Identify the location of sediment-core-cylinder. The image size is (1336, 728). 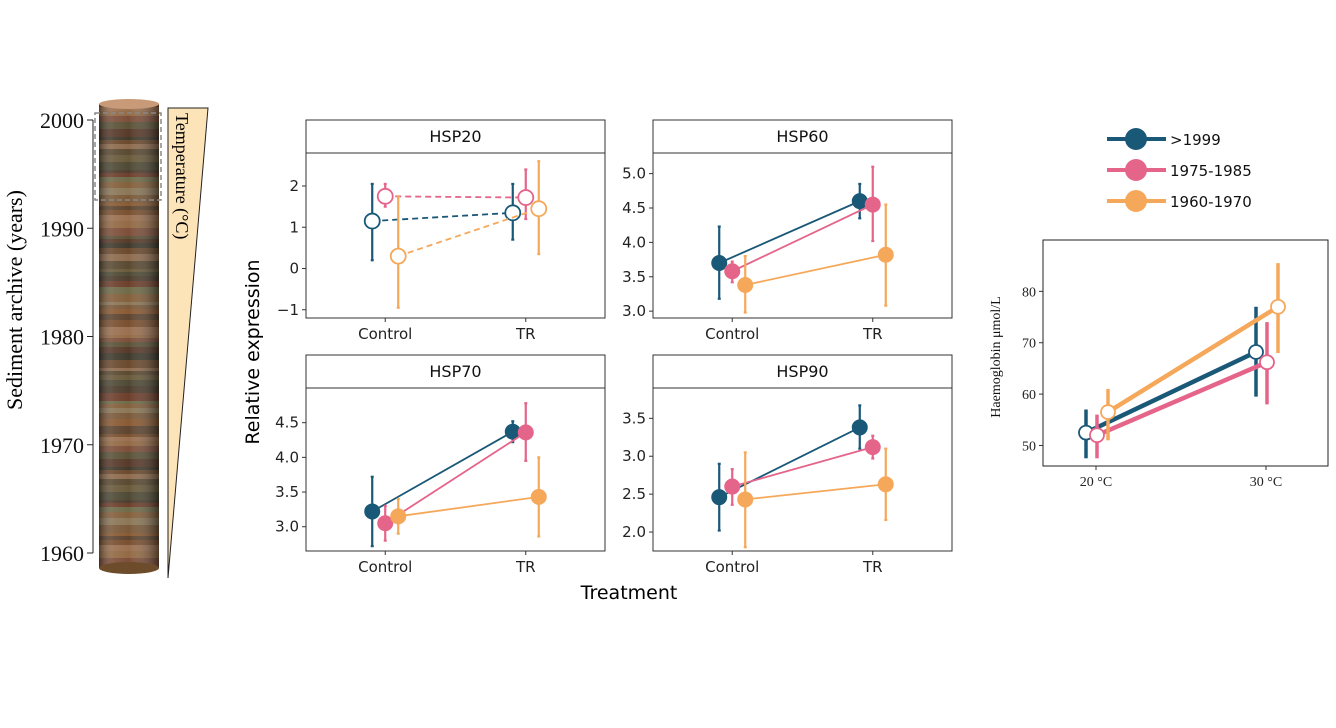
(128, 336).